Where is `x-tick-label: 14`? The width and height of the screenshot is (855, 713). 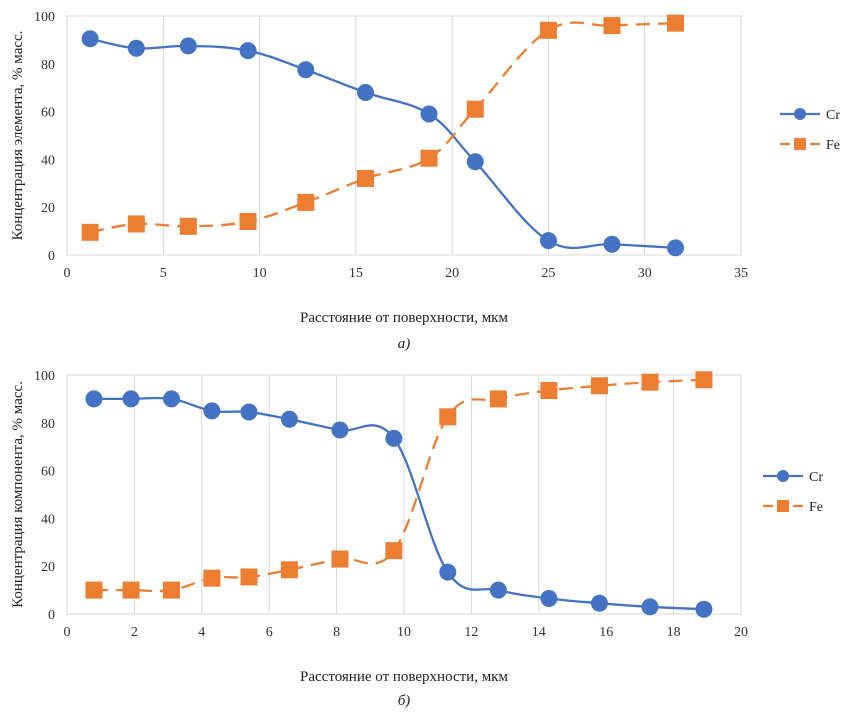
x-tick-label: 14 is located at coordinates (539, 632).